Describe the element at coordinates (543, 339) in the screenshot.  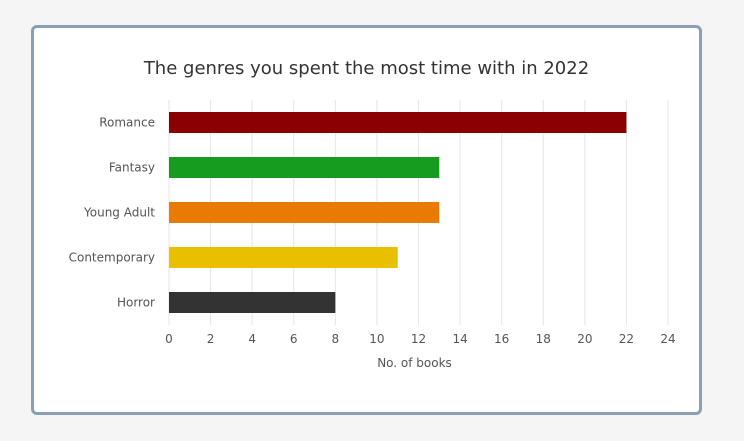
I see `x-tick-label: 18` at that location.